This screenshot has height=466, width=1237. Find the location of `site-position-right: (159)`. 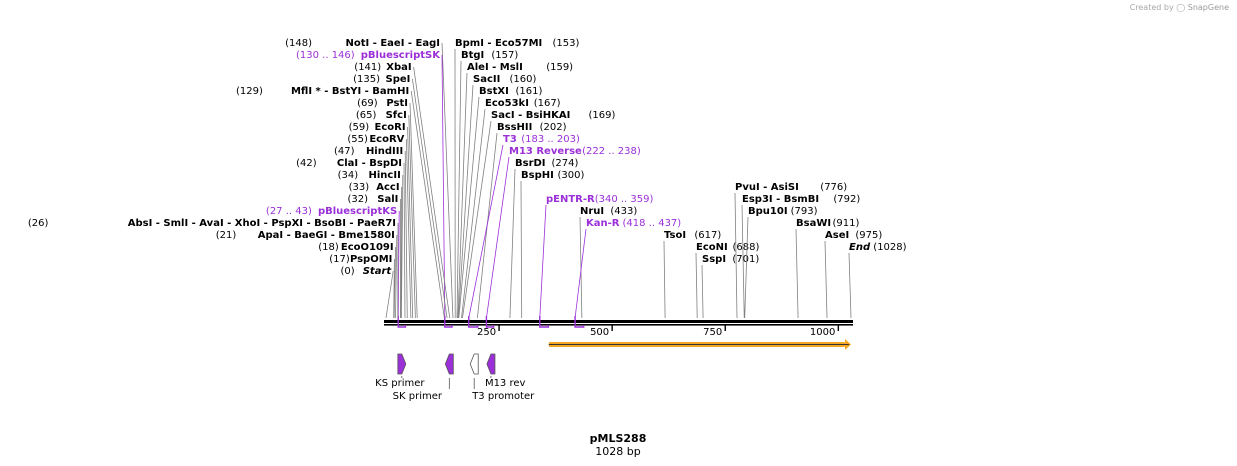

site-position-right: (159) is located at coordinates (559, 67).